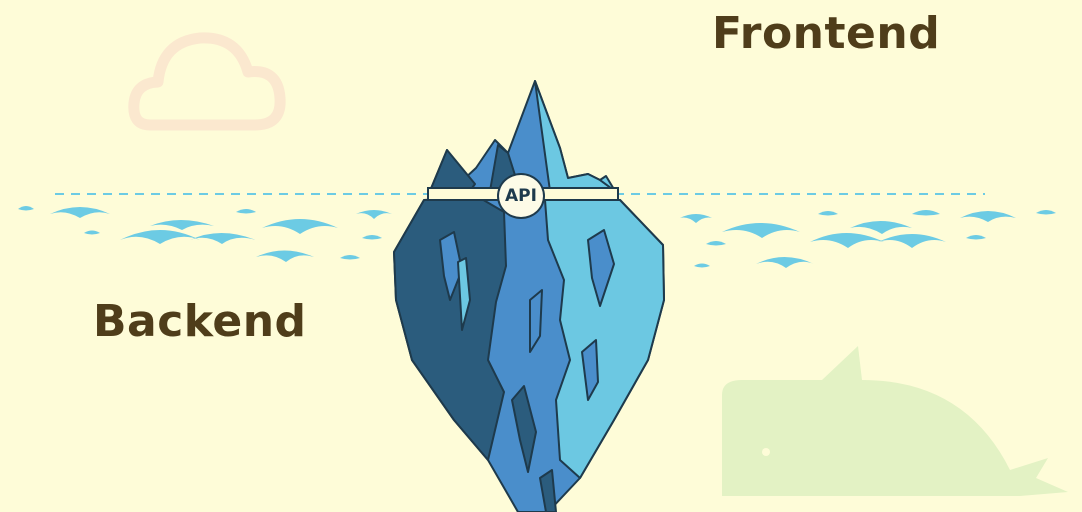  I want to click on backend-label: Backend, so click(200, 321).